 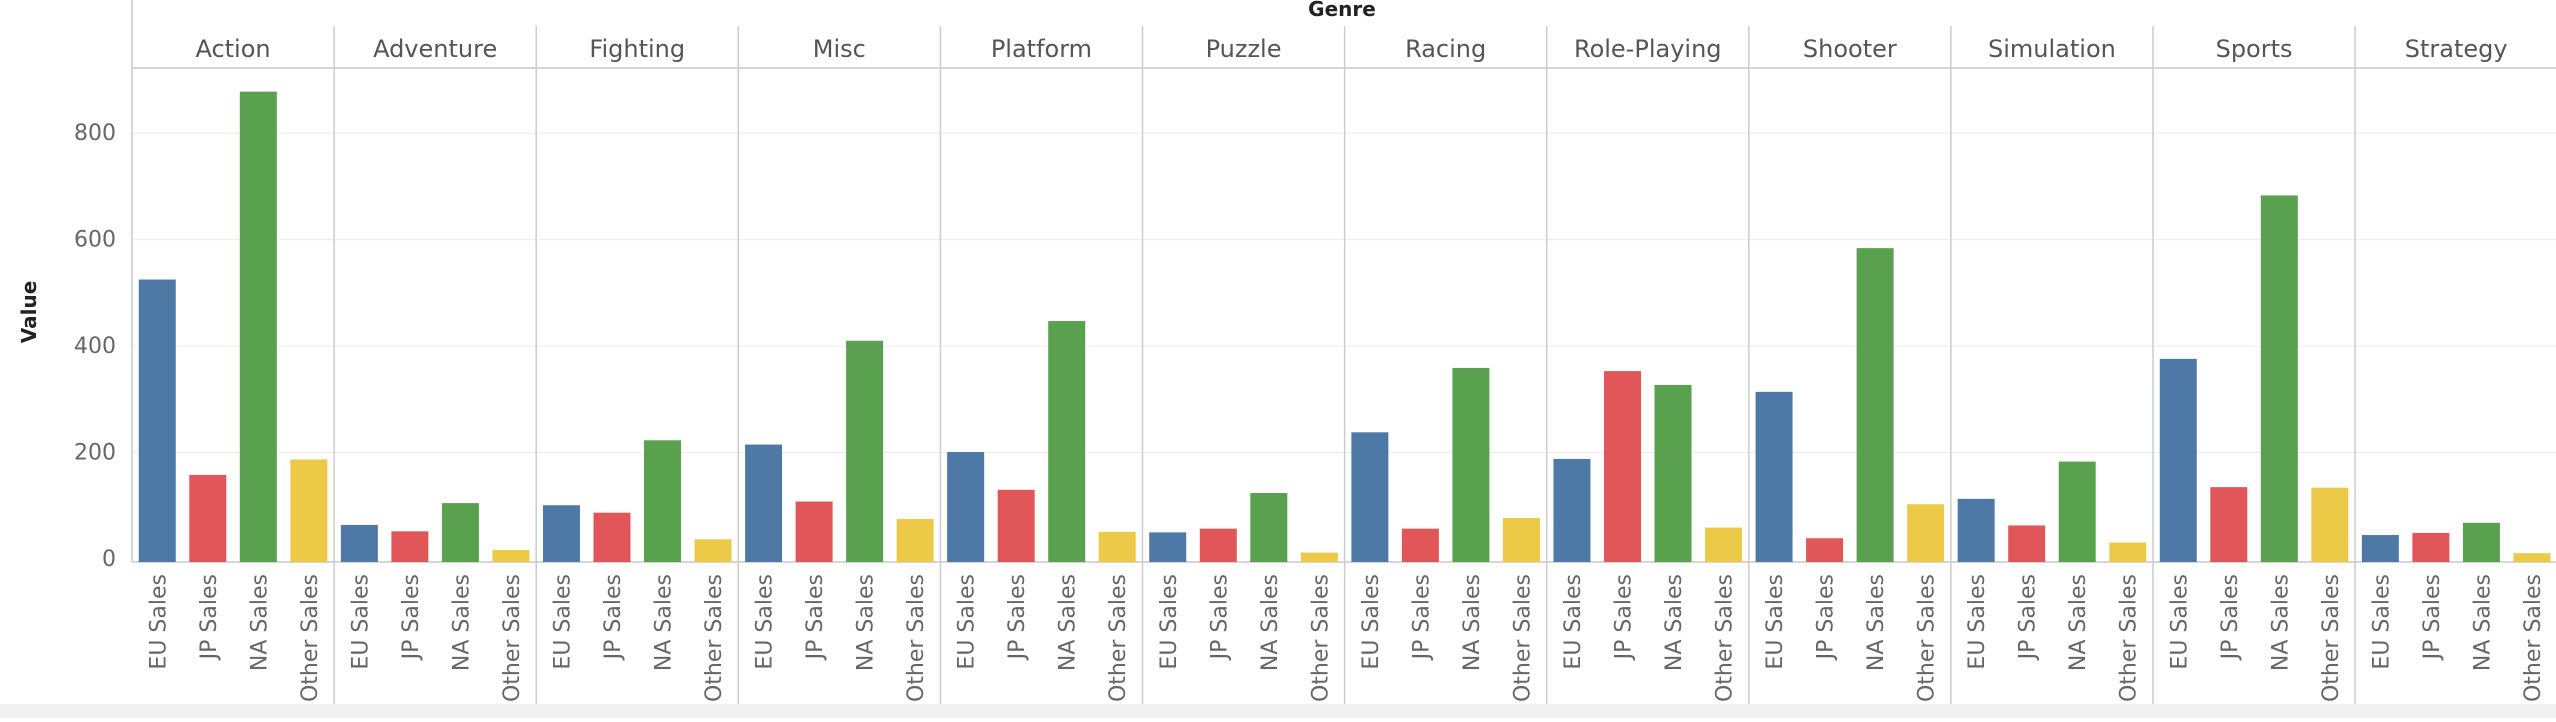 I want to click on x-tick-label-5-0: EU Sales, so click(x=1169, y=622).